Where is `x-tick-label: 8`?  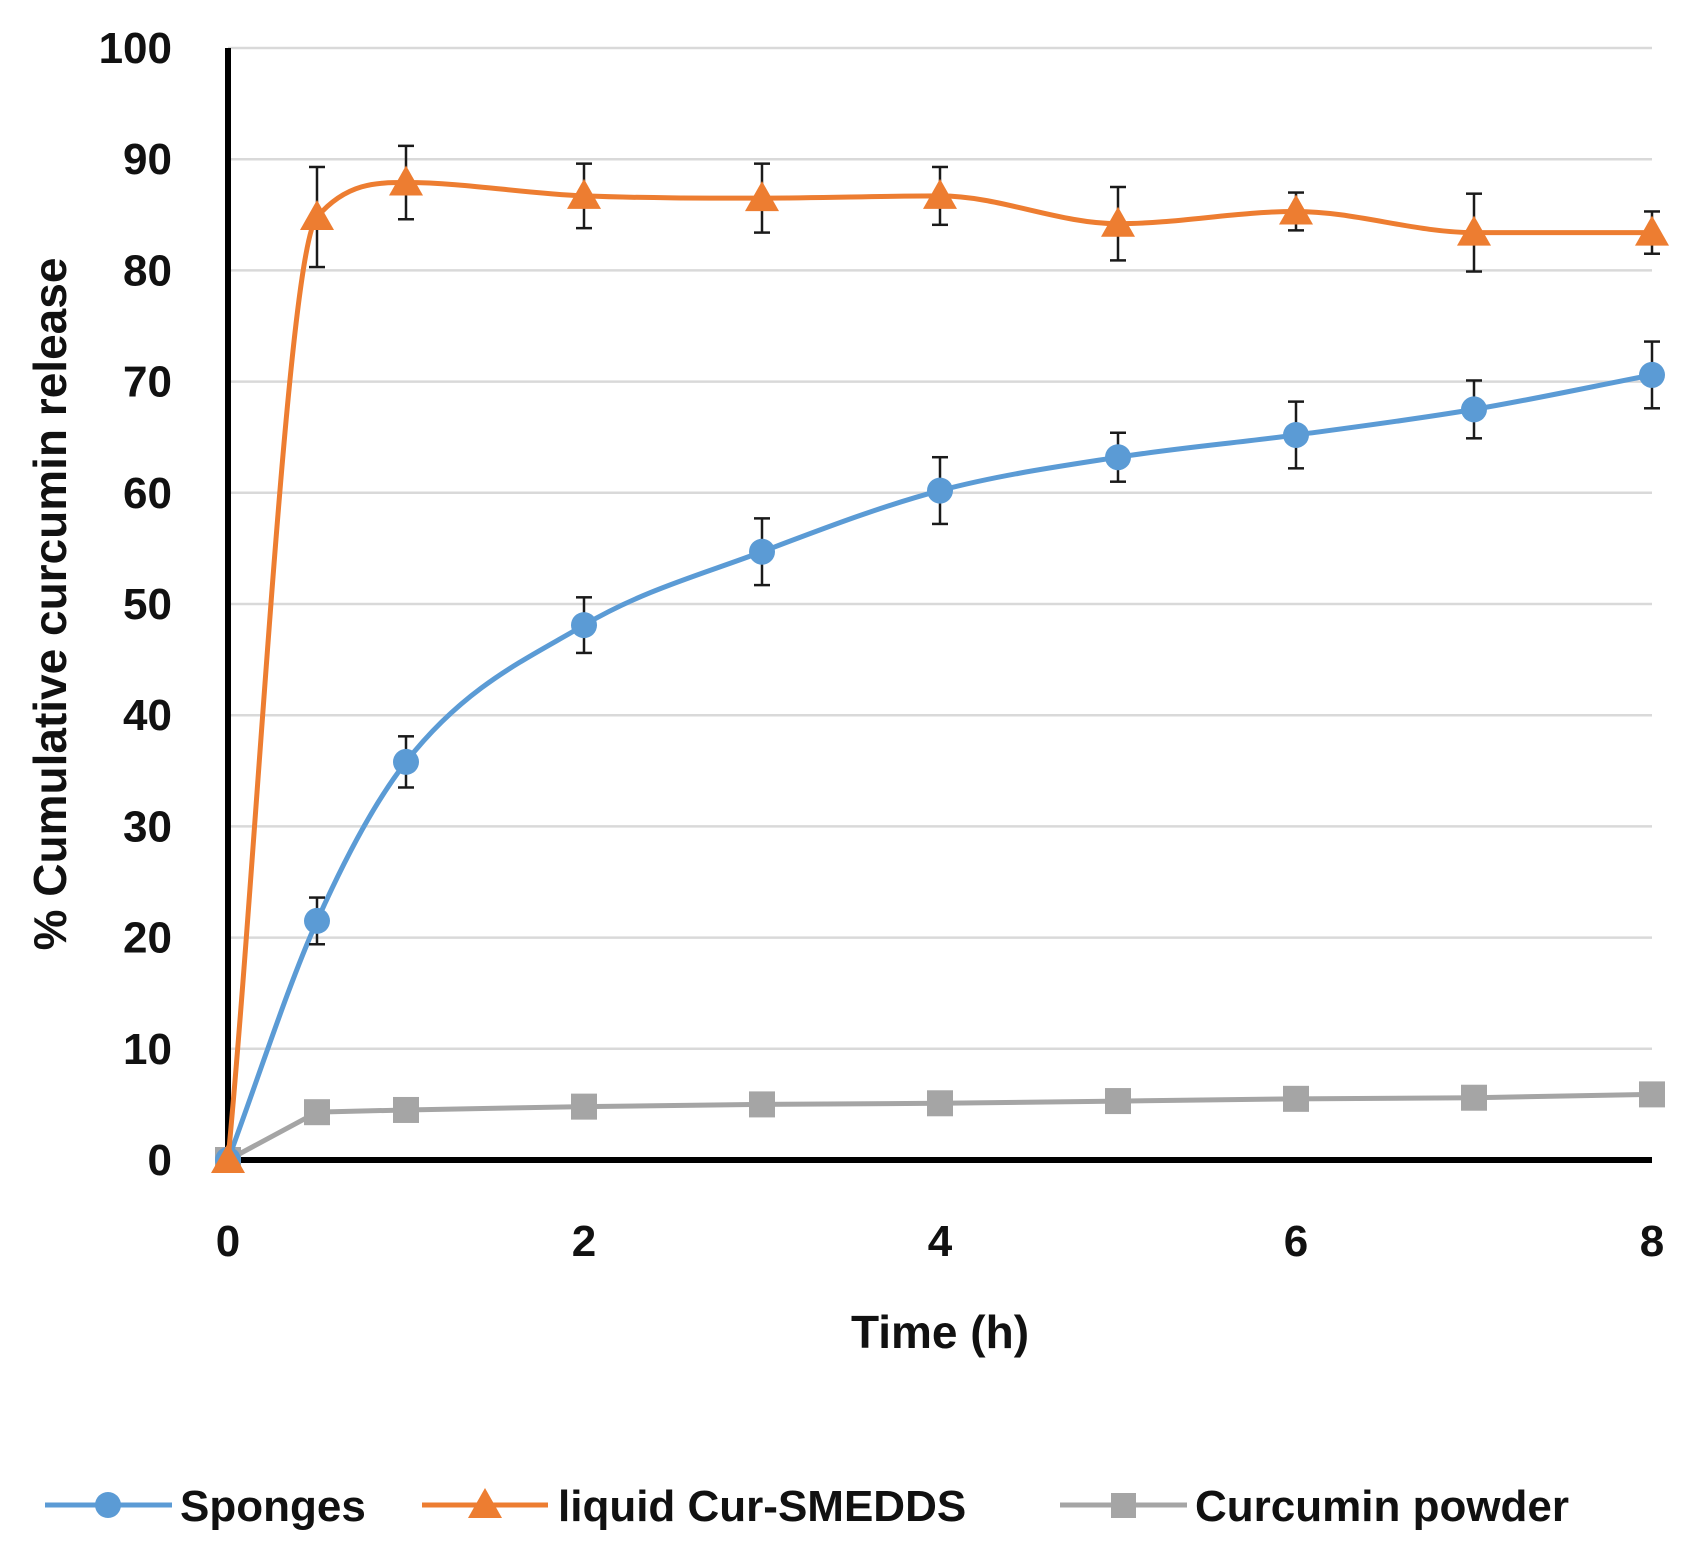
x-tick-label: 8 is located at coordinates (1652, 1241).